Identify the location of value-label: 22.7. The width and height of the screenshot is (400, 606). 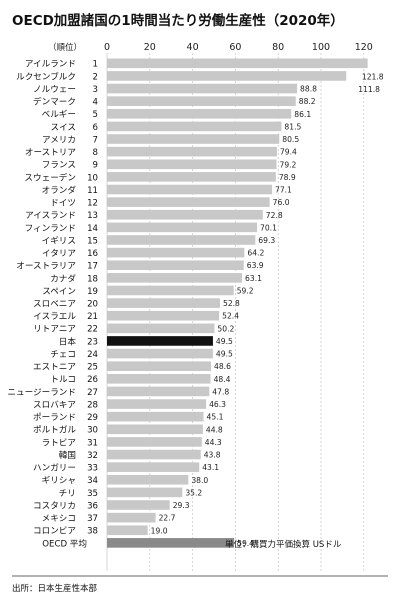
(167, 518).